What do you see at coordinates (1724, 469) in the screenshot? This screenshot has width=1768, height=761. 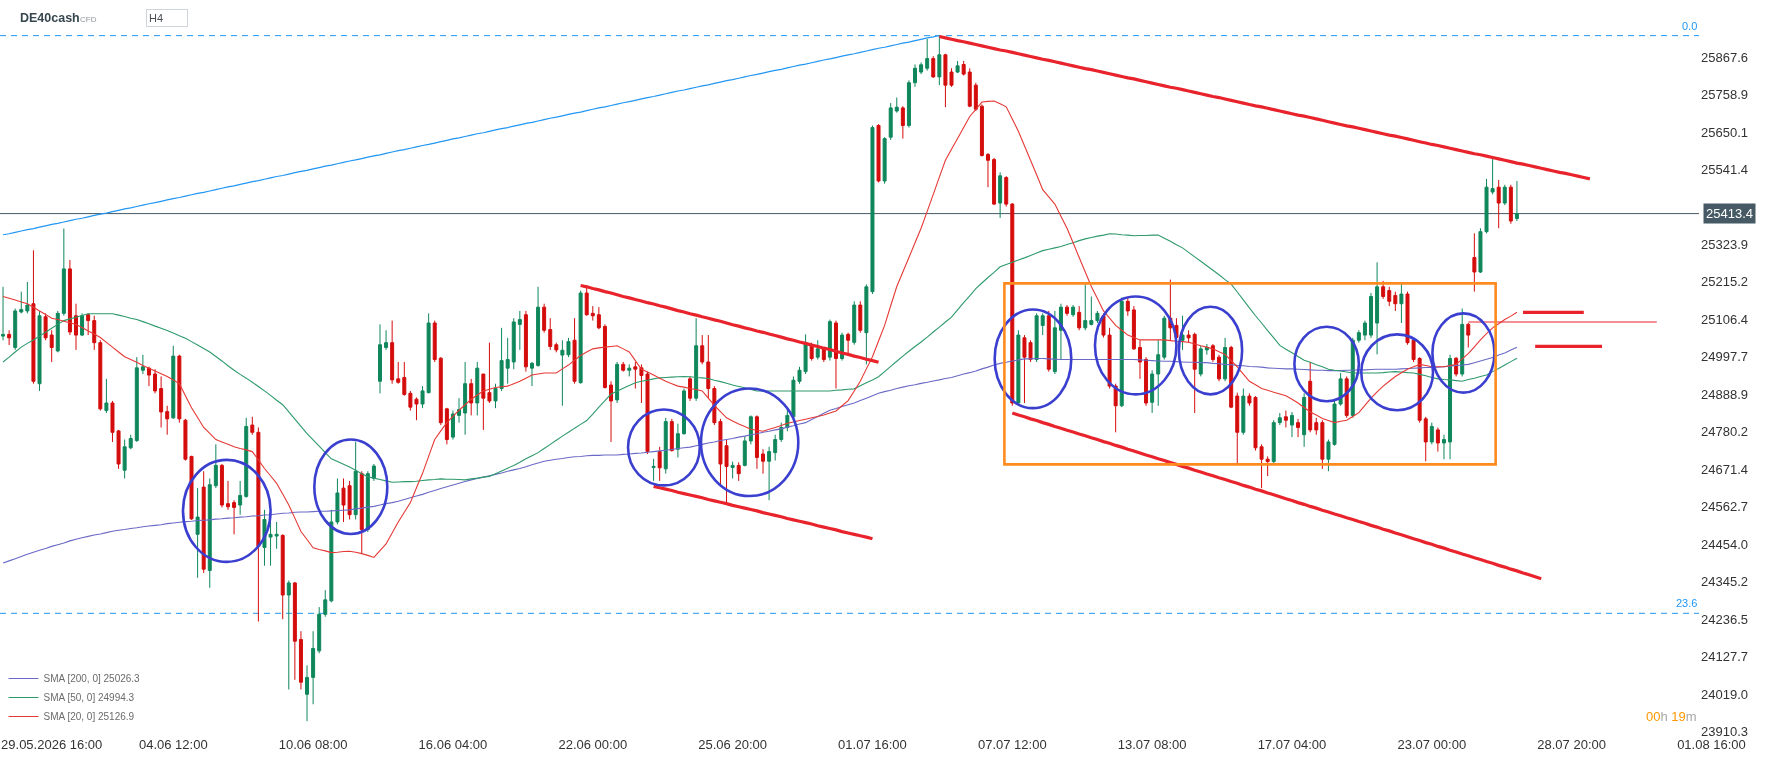 I see `y-tick-label: 24671.4` at bounding box center [1724, 469].